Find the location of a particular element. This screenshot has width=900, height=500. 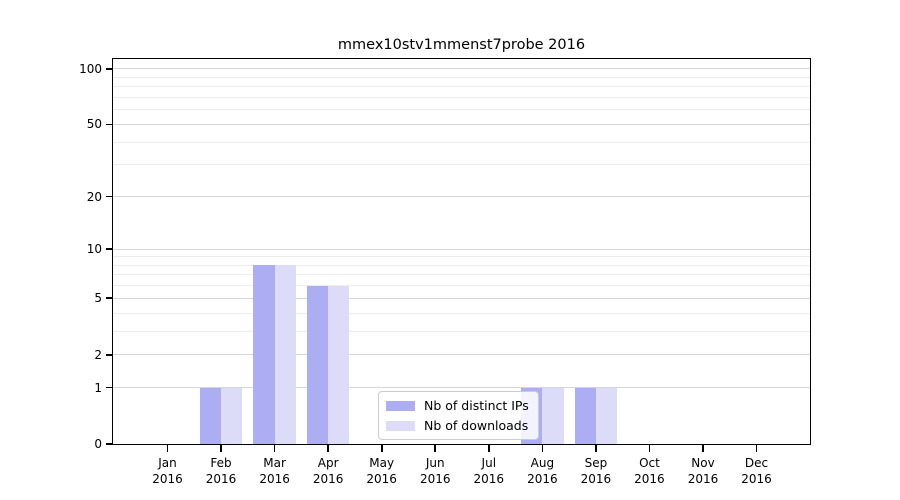

legend-item-label: Nb of downloads is located at coordinates (476, 425).